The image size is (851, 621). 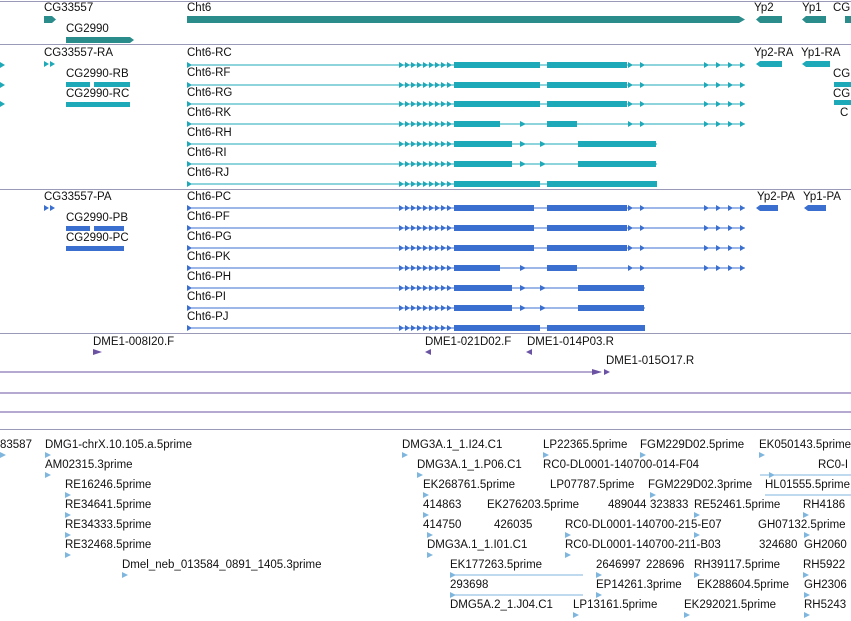 What do you see at coordinates (97, 74) in the screenshot?
I see `rna-label-CG2990-RB: CG2990-RB` at bounding box center [97, 74].